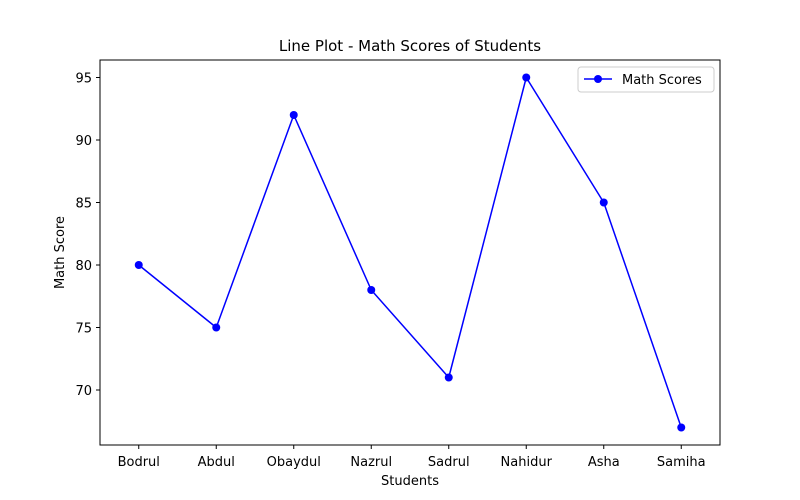  What do you see at coordinates (604, 462) in the screenshot?
I see `x-tick-label: Asha` at bounding box center [604, 462].